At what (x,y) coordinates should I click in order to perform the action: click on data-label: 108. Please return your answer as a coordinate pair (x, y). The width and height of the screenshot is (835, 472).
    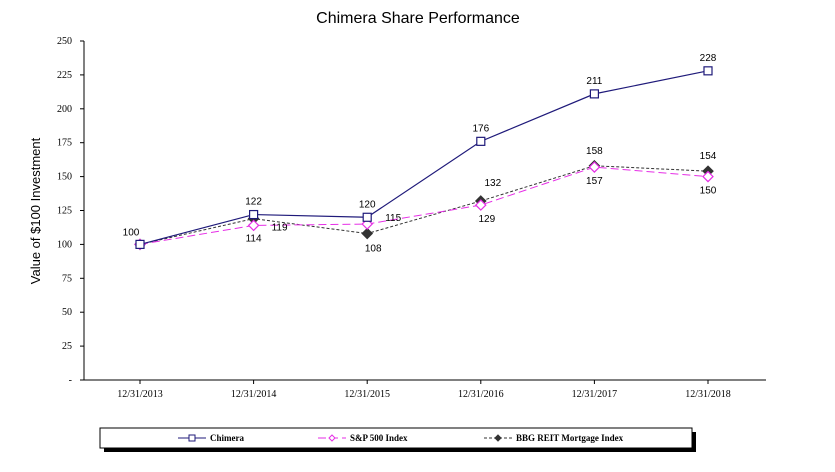
    Looking at the image, I should click on (373, 249).